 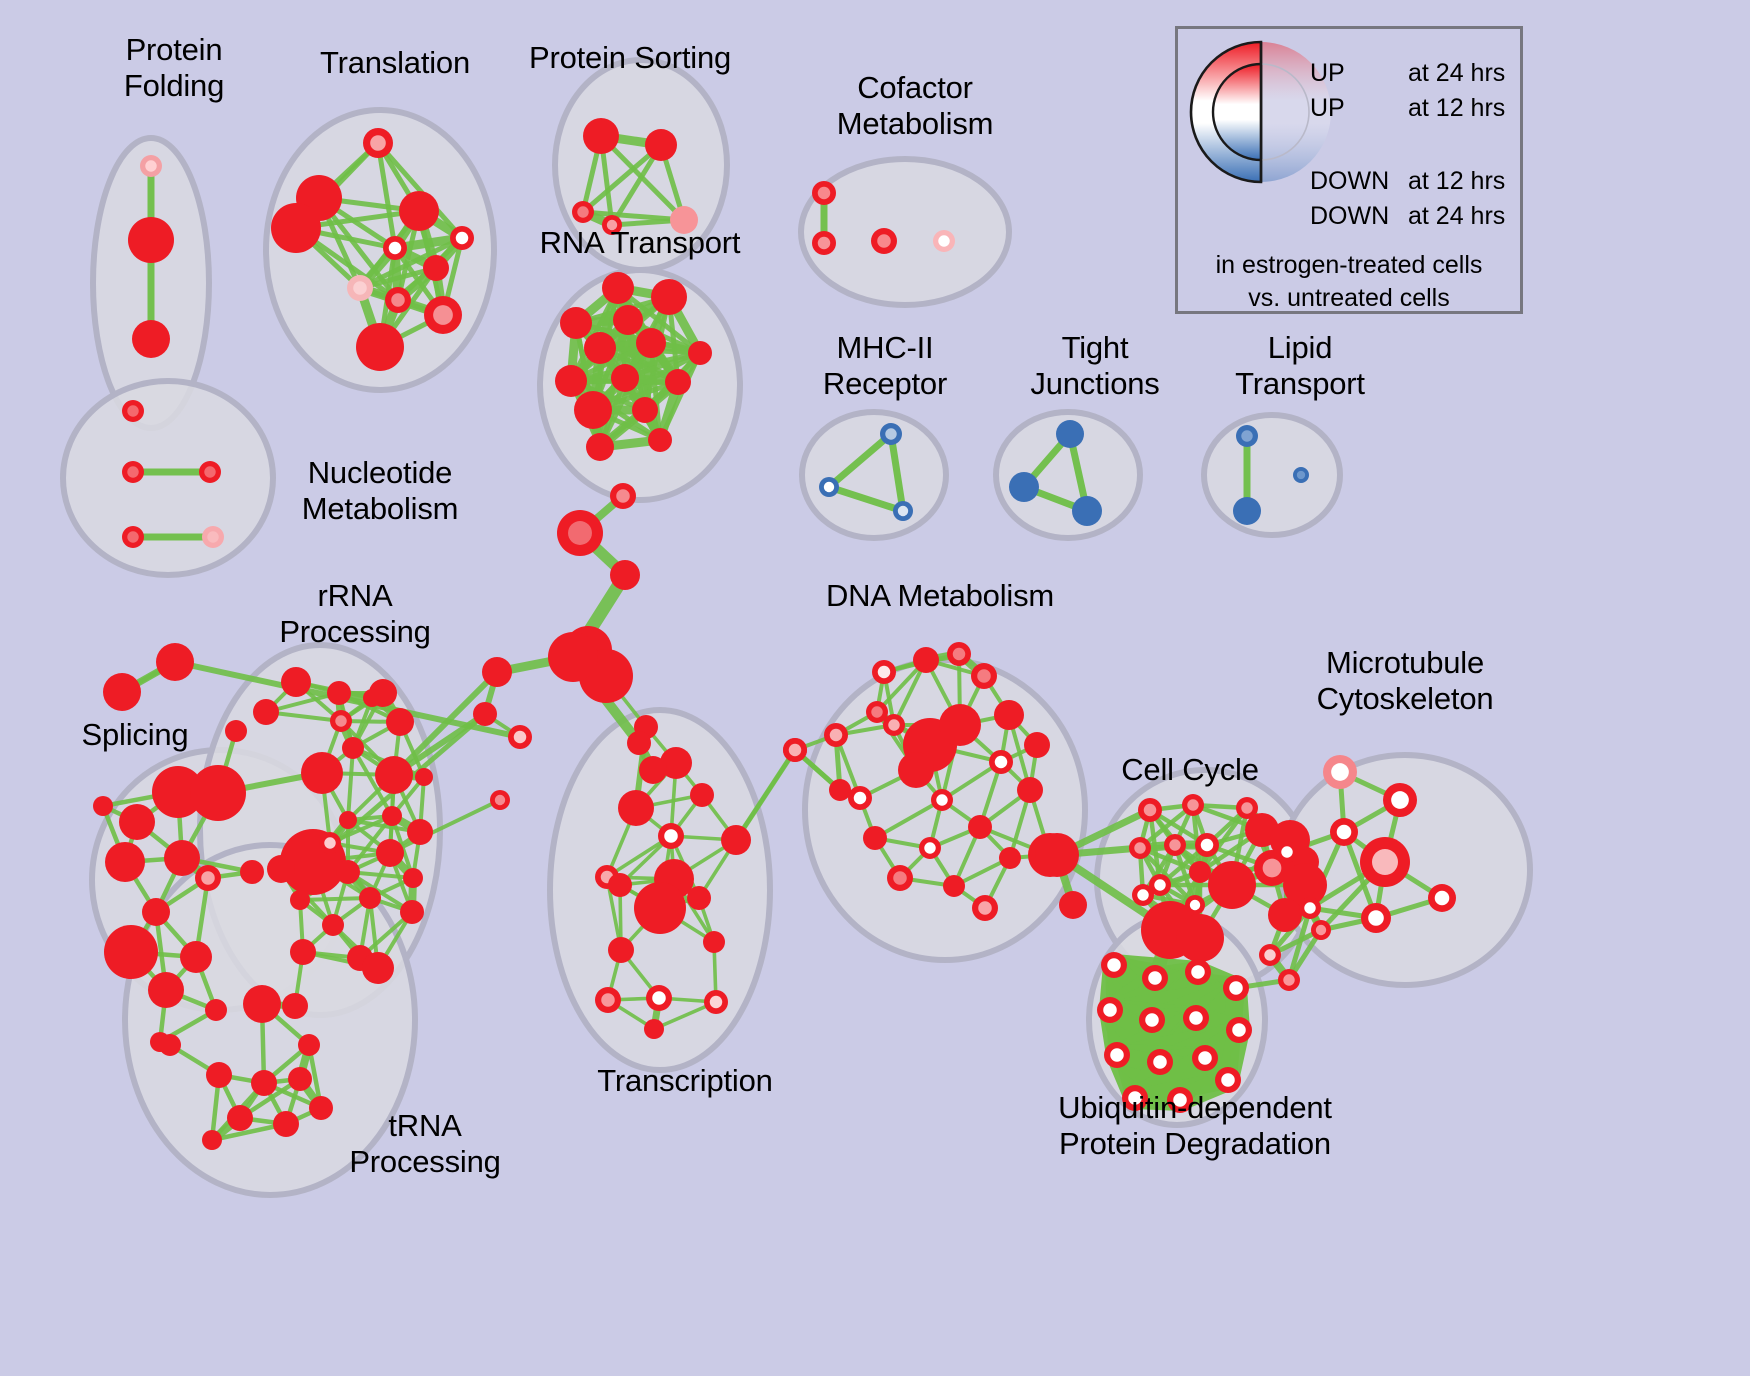 What do you see at coordinates (940, 595) in the screenshot?
I see `cluster-label-dna-metabolism: DNA Metabolism` at bounding box center [940, 595].